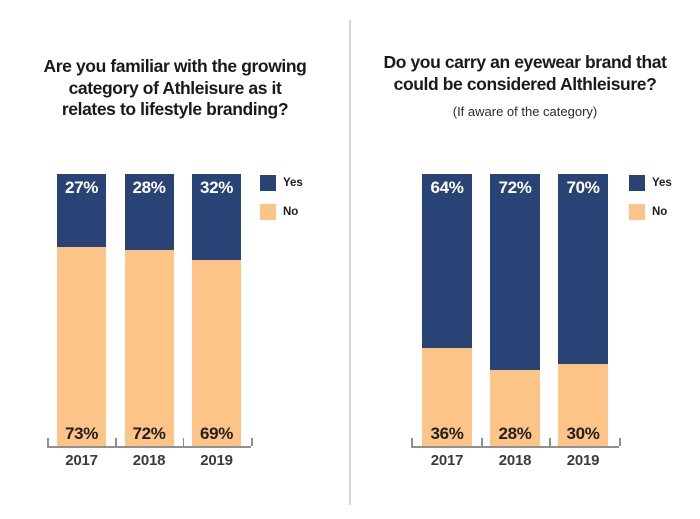 The width and height of the screenshot is (700, 519). I want to click on value-label-no: 36%, so click(447, 433).